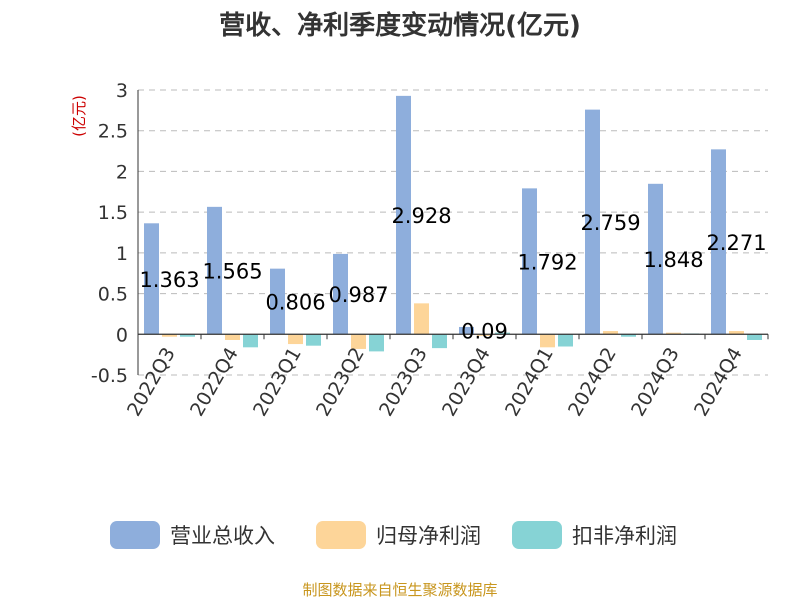 The width and height of the screenshot is (800, 600). What do you see at coordinates (340, 294) in the screenshot?
I see `bar-营业总收入-2023Q2` at bounding box center [340, 294].